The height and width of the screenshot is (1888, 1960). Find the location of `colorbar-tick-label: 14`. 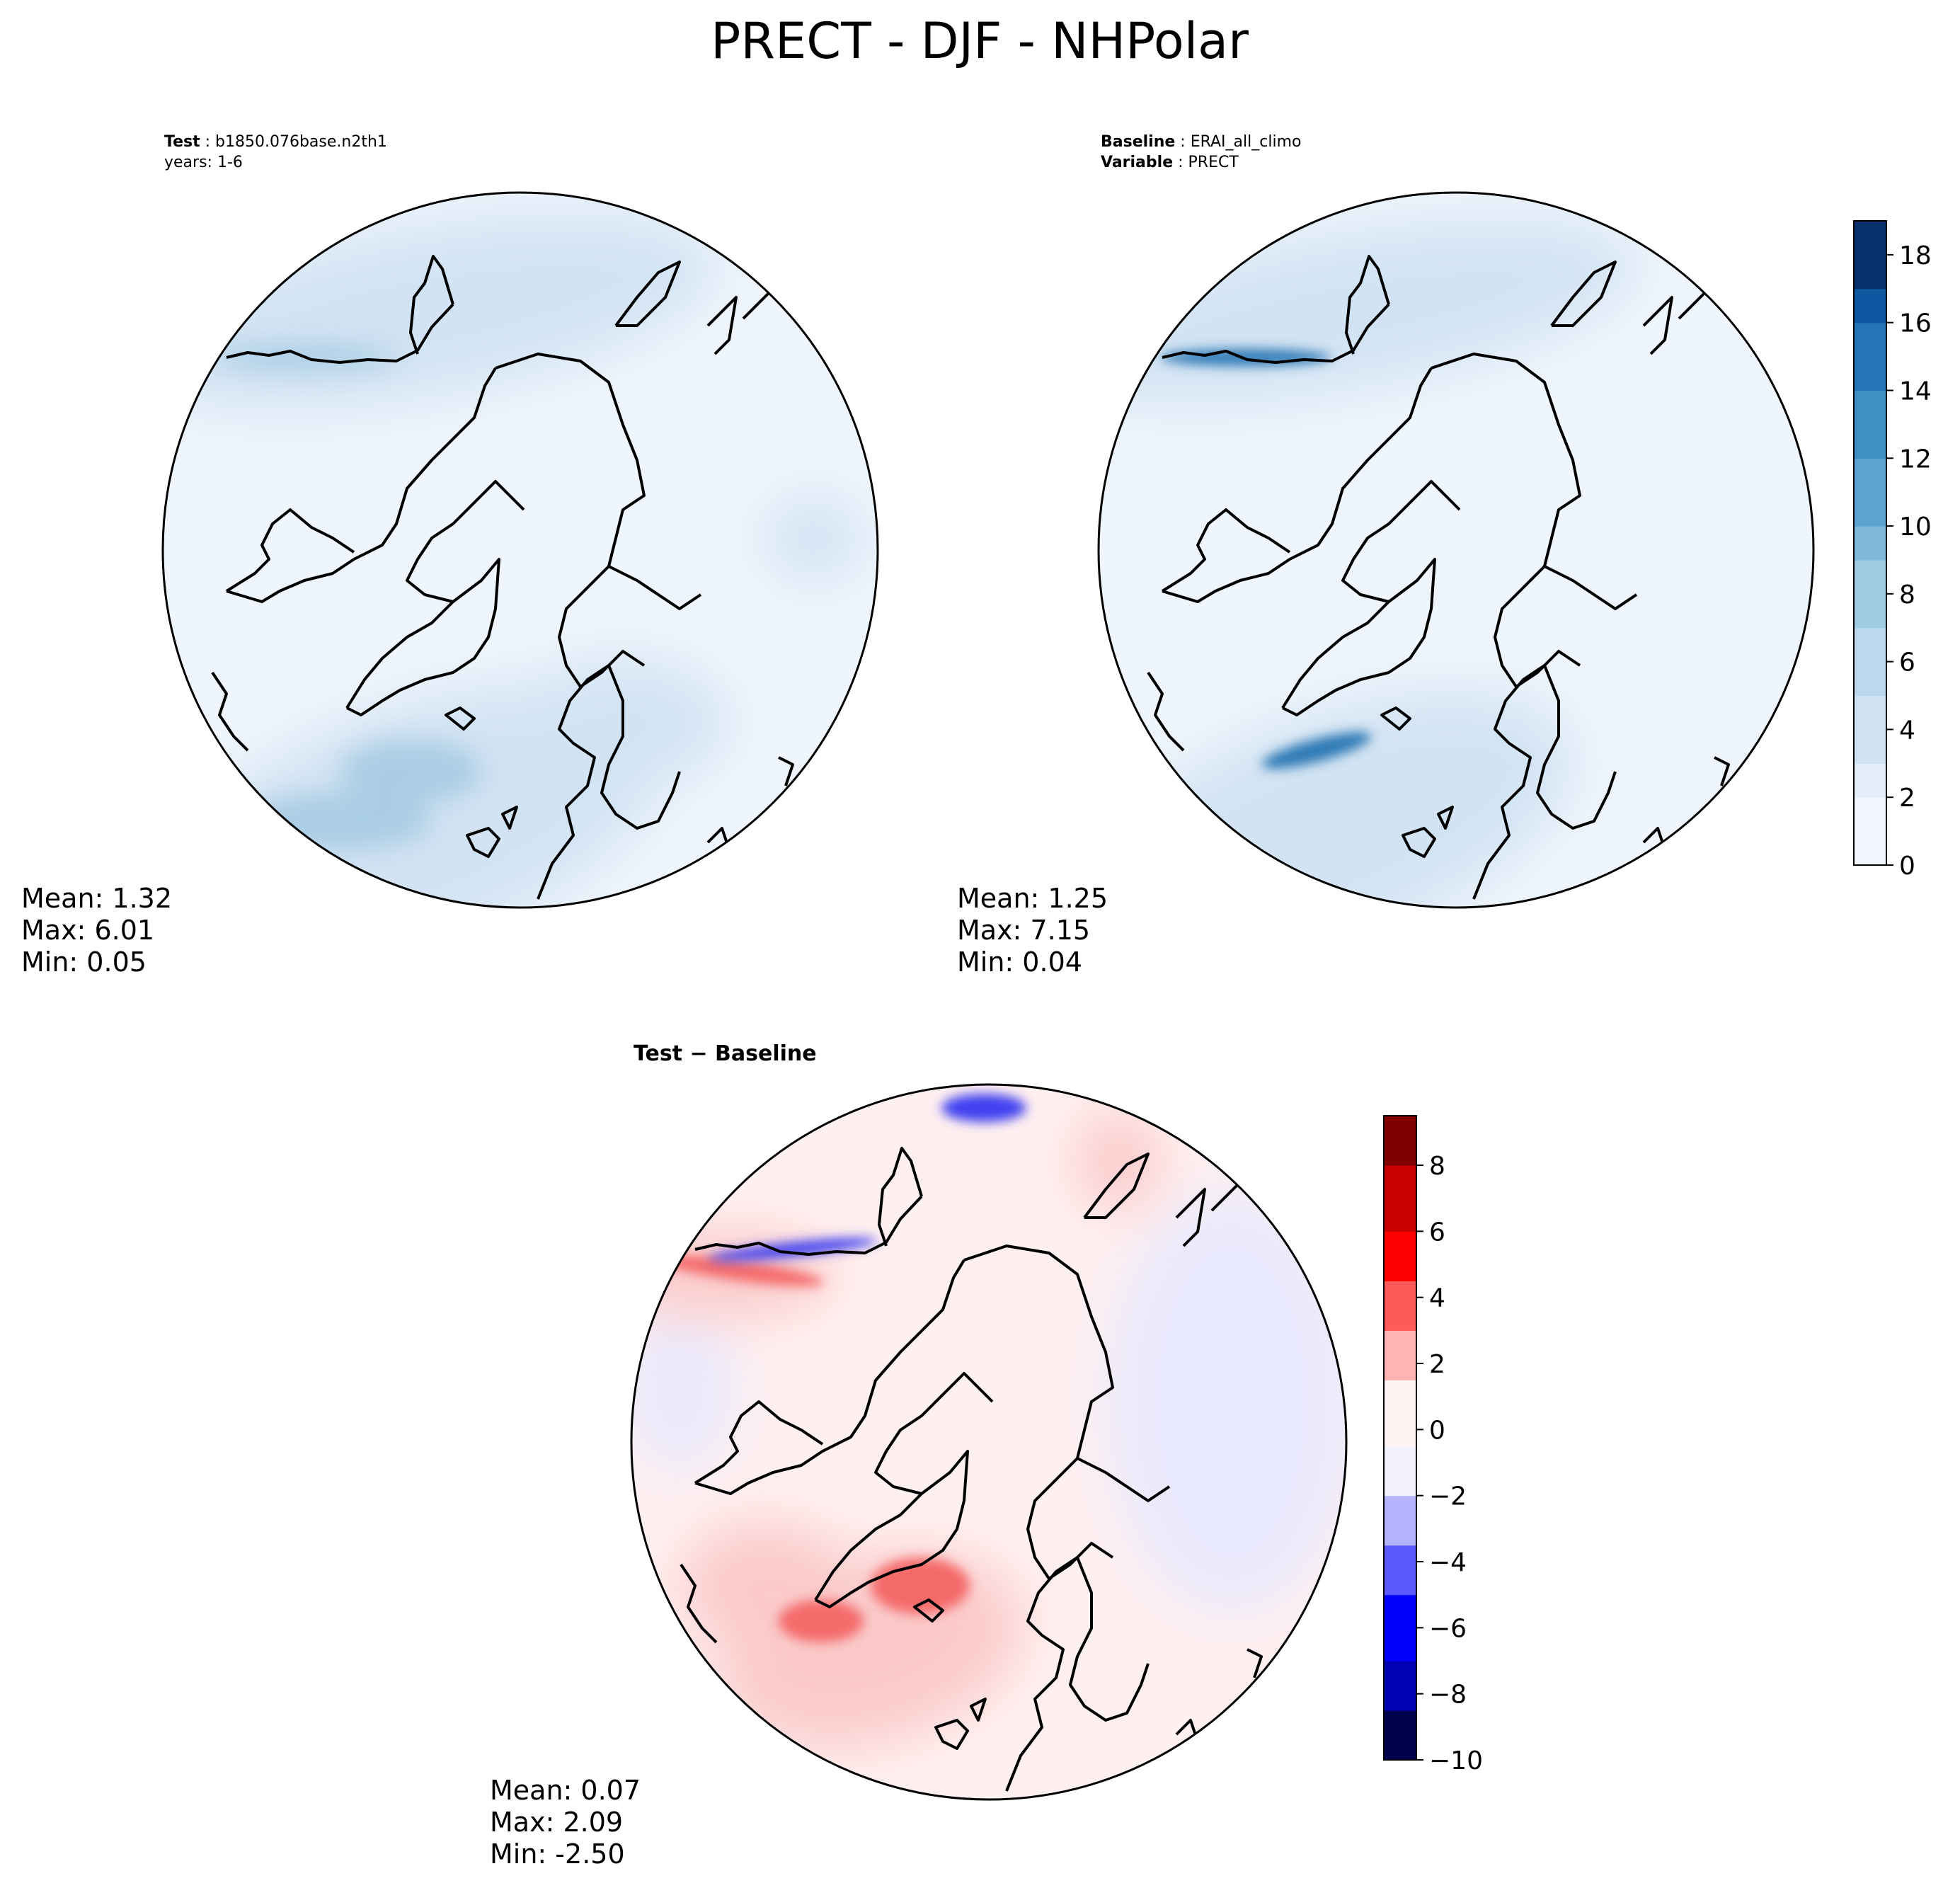

colorbar-tick-label: 14 is located at coordinates (1915, 391).